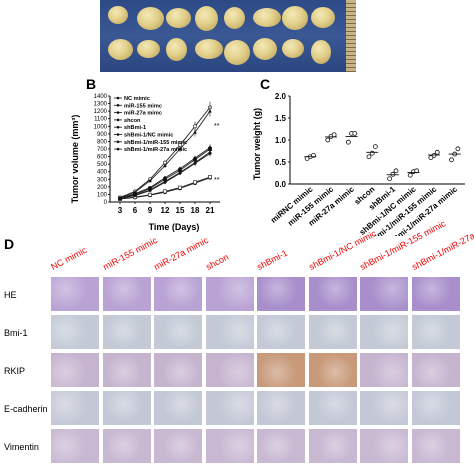 This screenshot has height=474, width=474. Describe the element at coordinates (102, 173) in the screenshot. I see `chartB-y-tick-label: 400` at that location.